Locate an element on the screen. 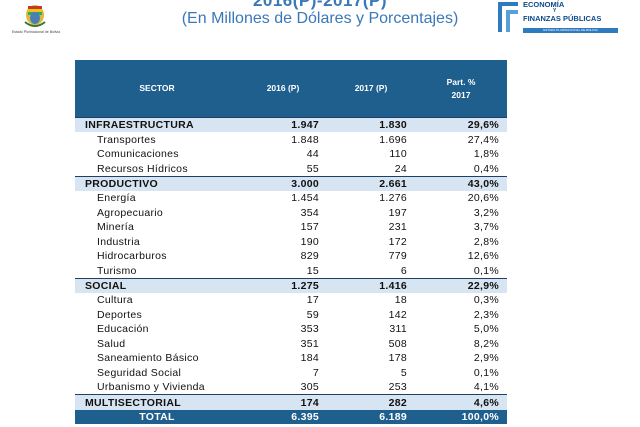 This screenshot has height=427, width=640. value-2016-cell: 6.395 is located at coordinates (283, 416).